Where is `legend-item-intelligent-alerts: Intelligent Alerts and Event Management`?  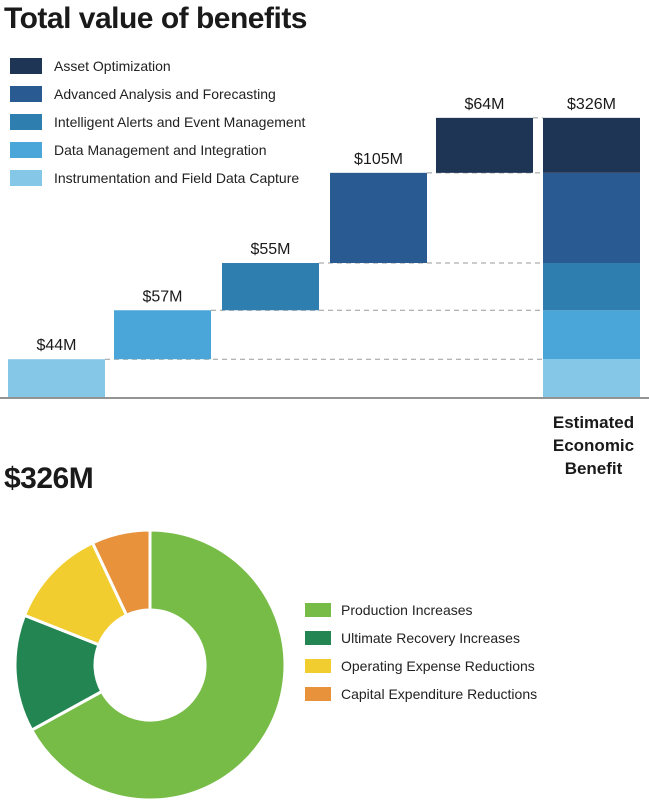
legend-item-intelligent-alerts: Intelligent Alerts and Event Management is located at coordinates (157, 122).